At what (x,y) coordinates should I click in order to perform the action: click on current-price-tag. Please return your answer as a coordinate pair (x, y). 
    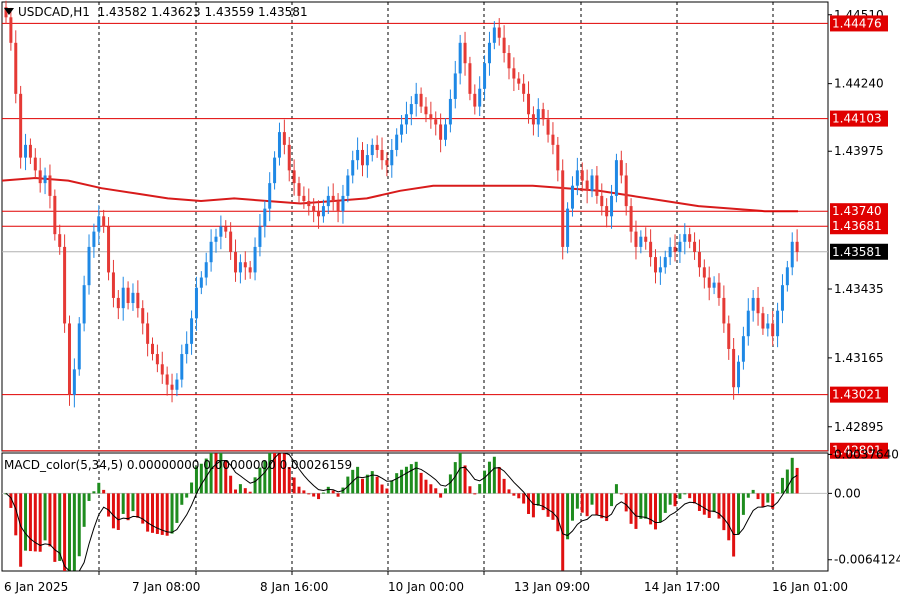
    Looking at the image, I should click on (859, 251).